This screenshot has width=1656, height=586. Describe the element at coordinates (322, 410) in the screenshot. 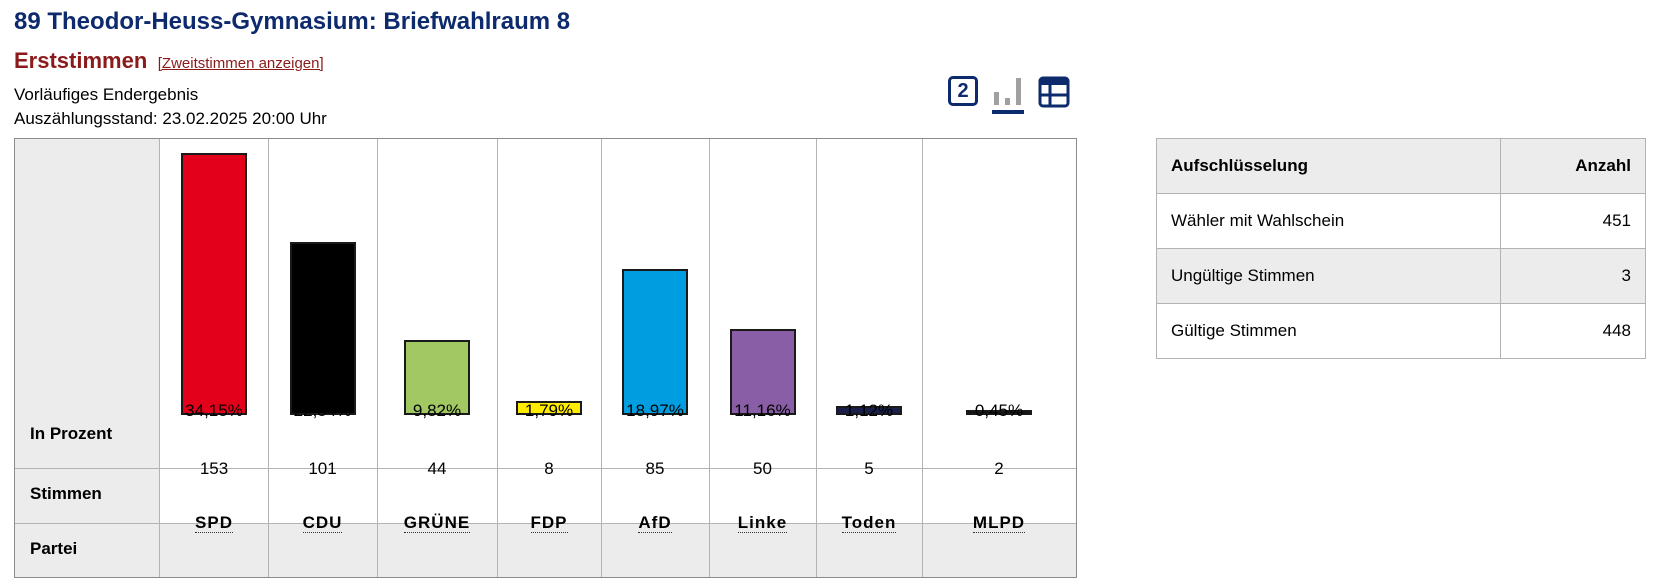

I see `percent-label: 22,54%` at that location.